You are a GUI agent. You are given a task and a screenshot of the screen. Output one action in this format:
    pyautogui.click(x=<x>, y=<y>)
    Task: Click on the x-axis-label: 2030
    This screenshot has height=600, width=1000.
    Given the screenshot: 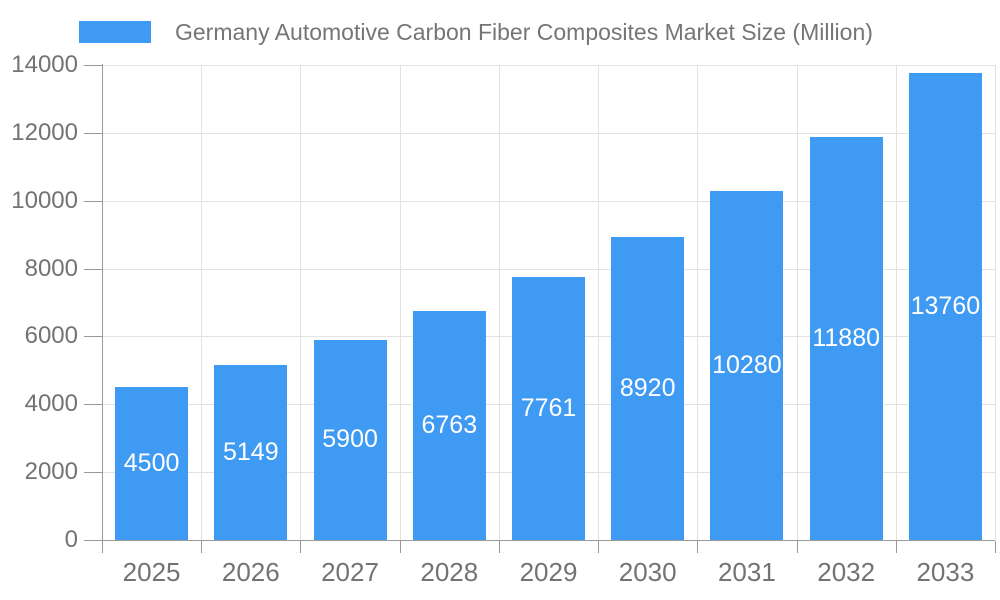 What is the action you would take?
    pyautogui.click(x=647, y=572)
    